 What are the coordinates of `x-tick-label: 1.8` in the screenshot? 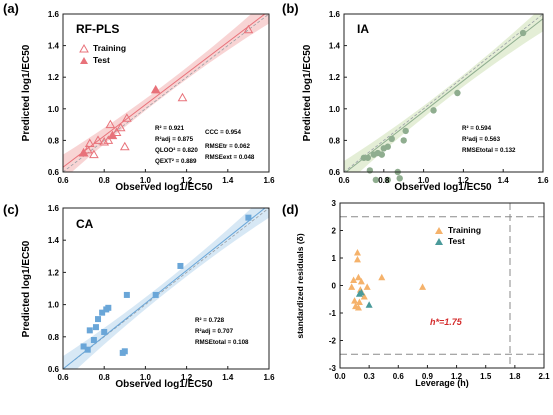 It's located at (515, 376).